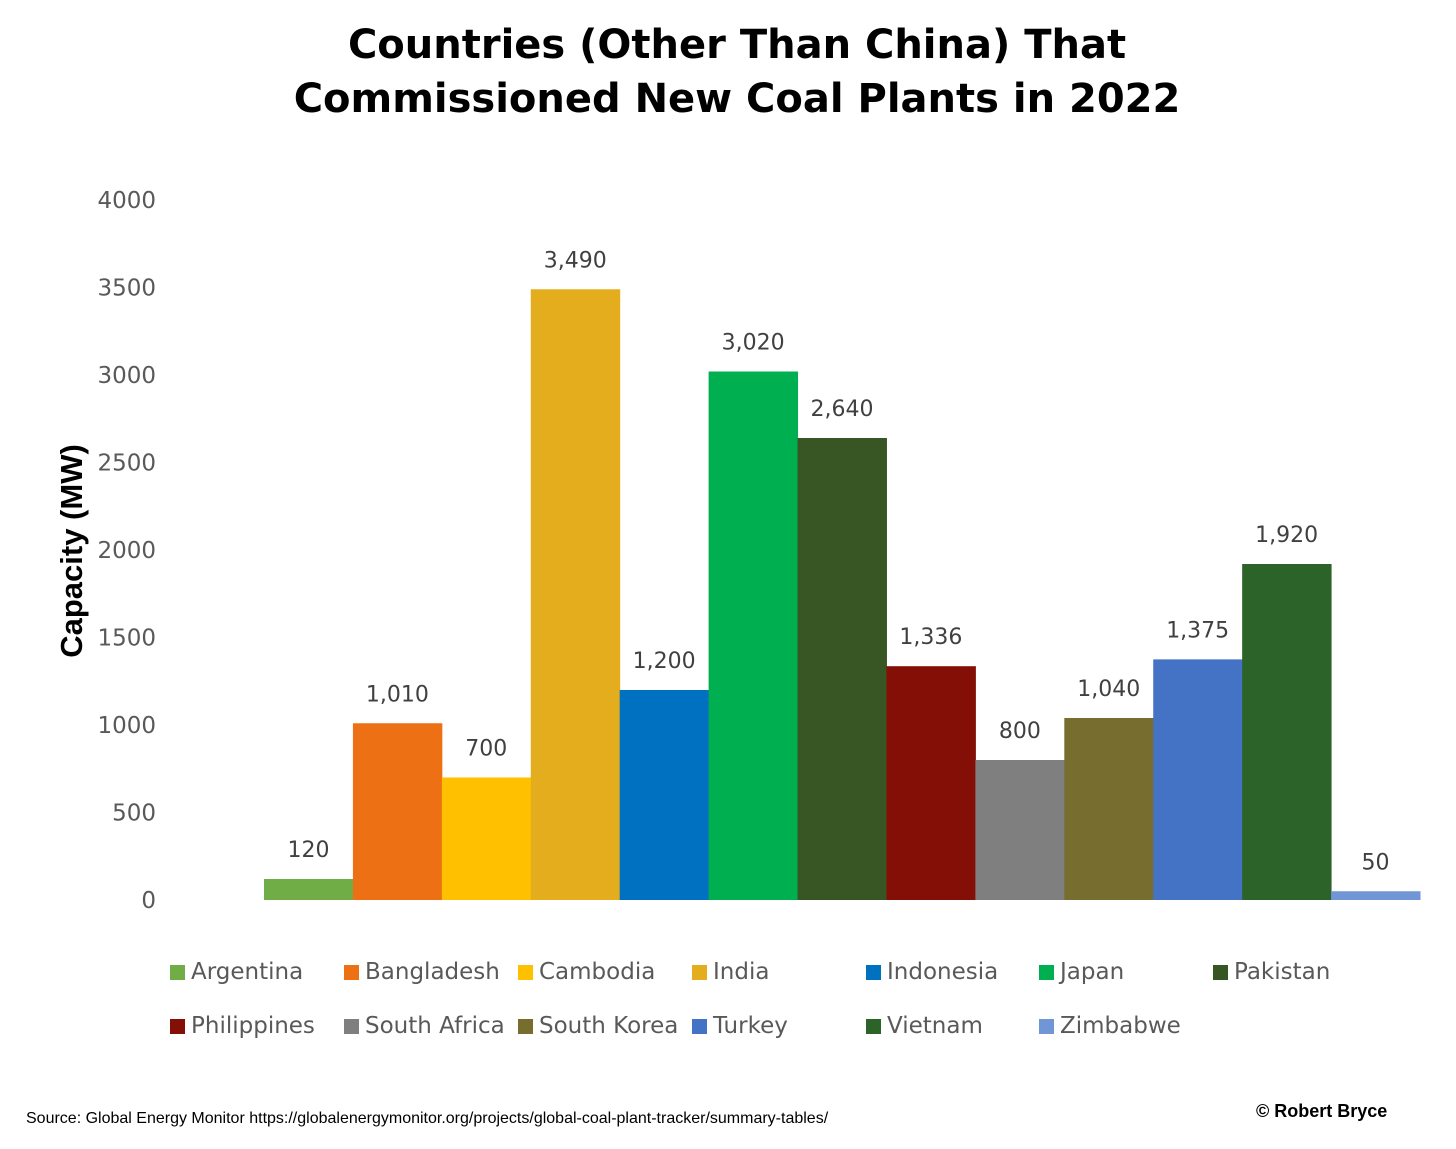 This screenshot has height=1149, width=1456. I want to click on legend-item-philippines: Philippines, so click(242, 1026).